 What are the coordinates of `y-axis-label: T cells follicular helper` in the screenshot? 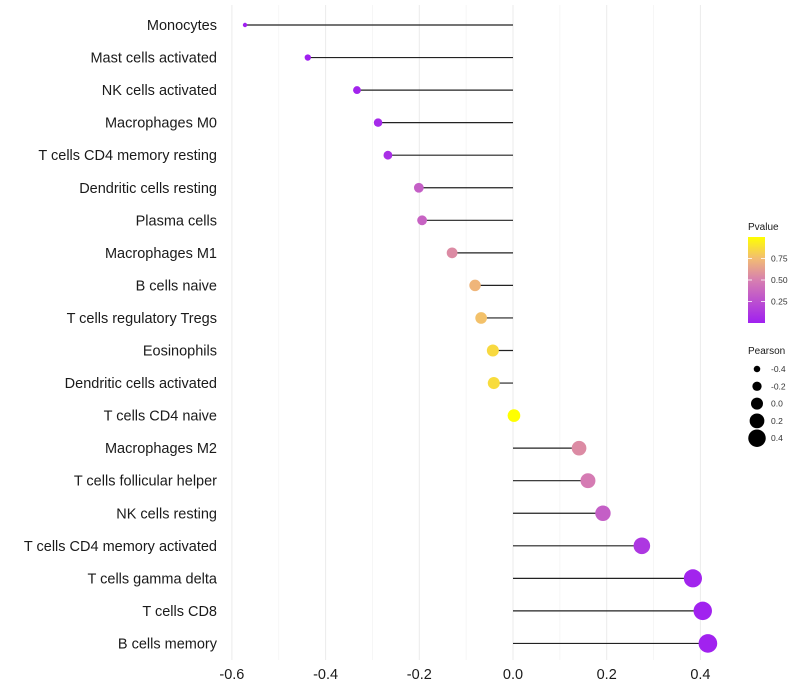 It's located at (145, 482).